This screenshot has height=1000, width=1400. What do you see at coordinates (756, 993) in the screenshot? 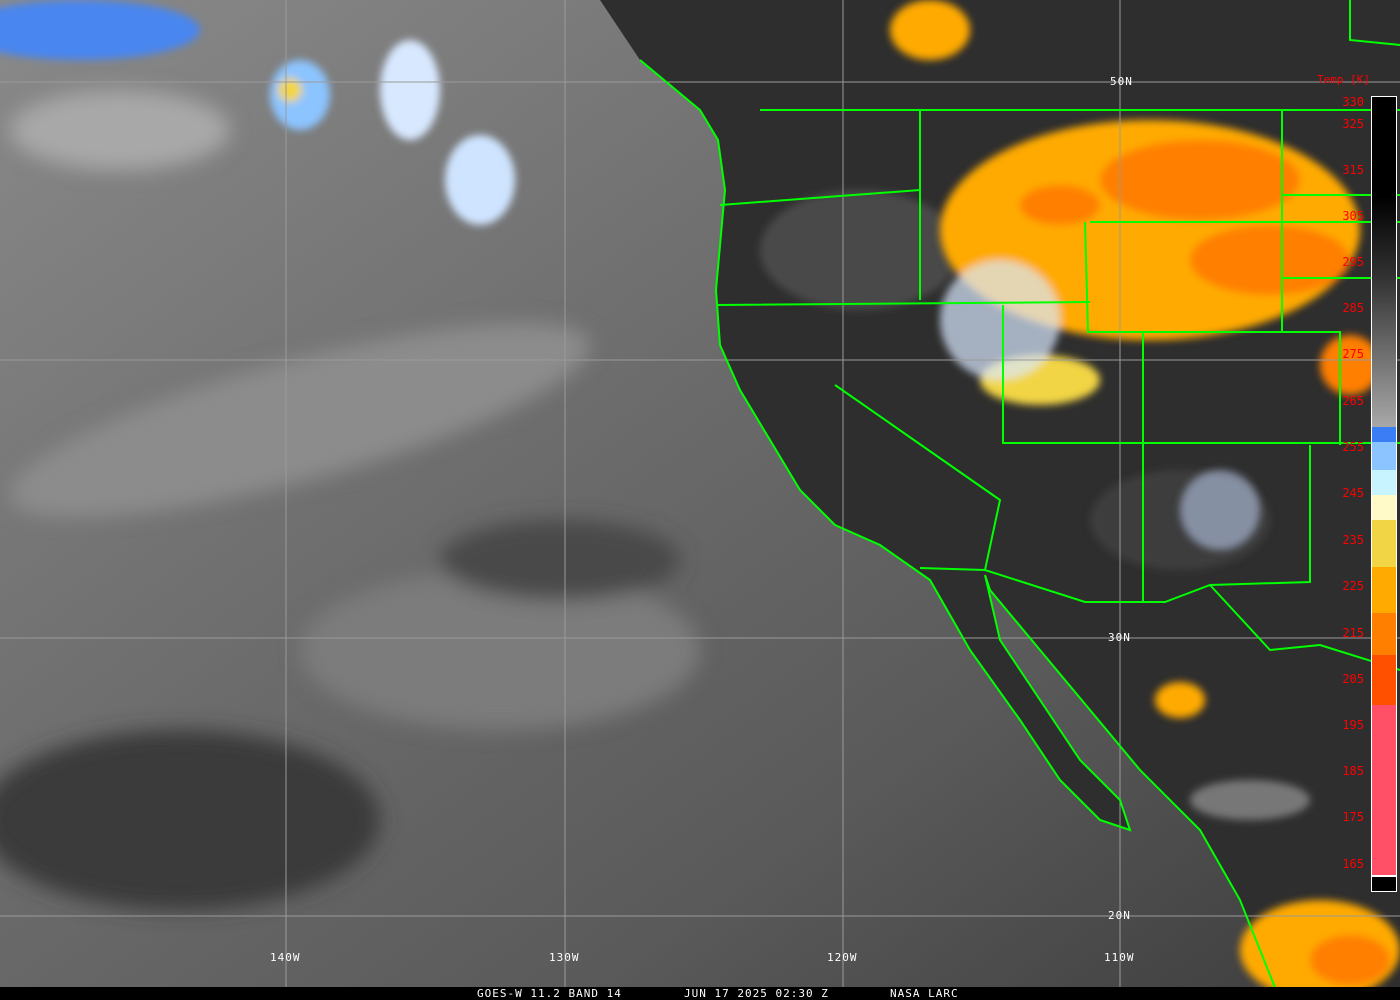
I see `timestamp: JUN 17 2025 02:30 Z` at bounding box center [756, 993].